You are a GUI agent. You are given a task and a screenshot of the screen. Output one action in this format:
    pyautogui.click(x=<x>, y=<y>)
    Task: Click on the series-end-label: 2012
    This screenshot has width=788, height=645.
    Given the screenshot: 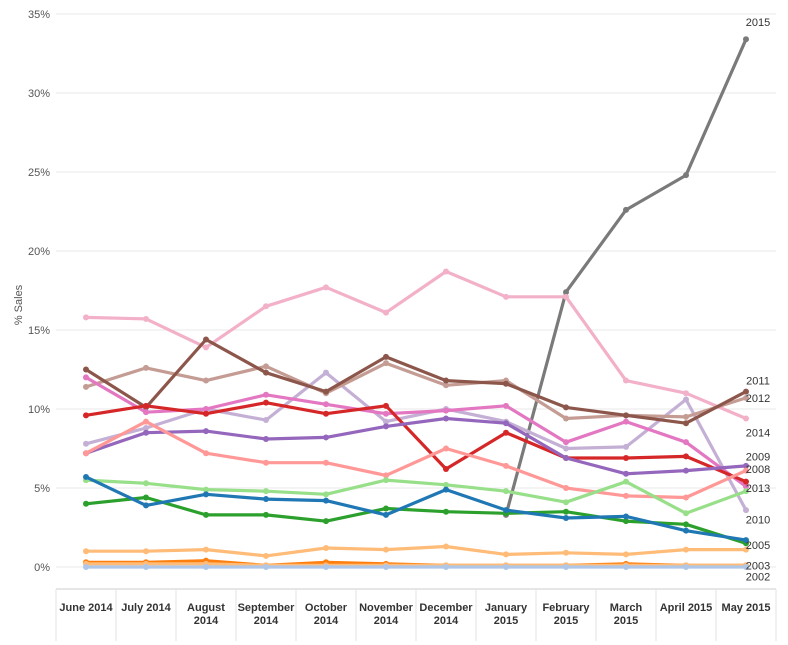 What is the action you would take?
    pyautogui.click(x=758, y=399)
    